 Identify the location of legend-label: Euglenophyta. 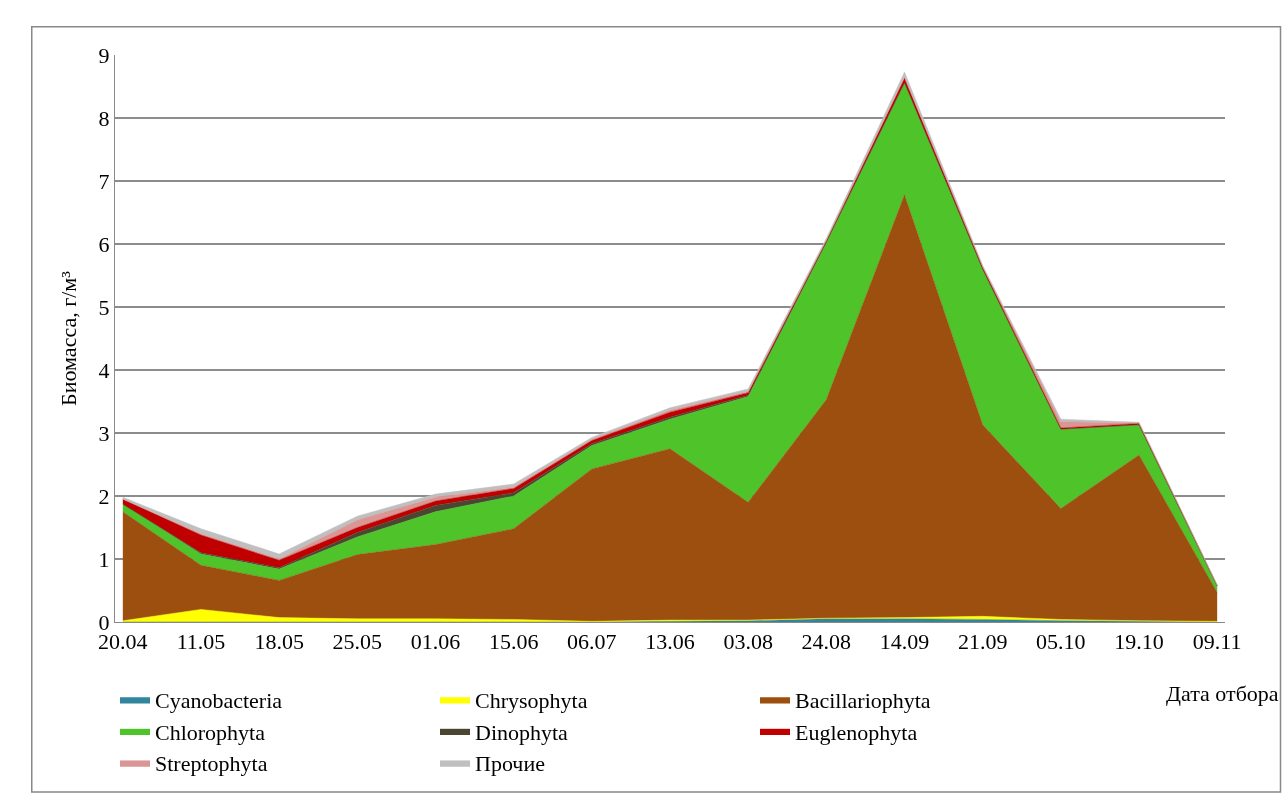
(856, 732).